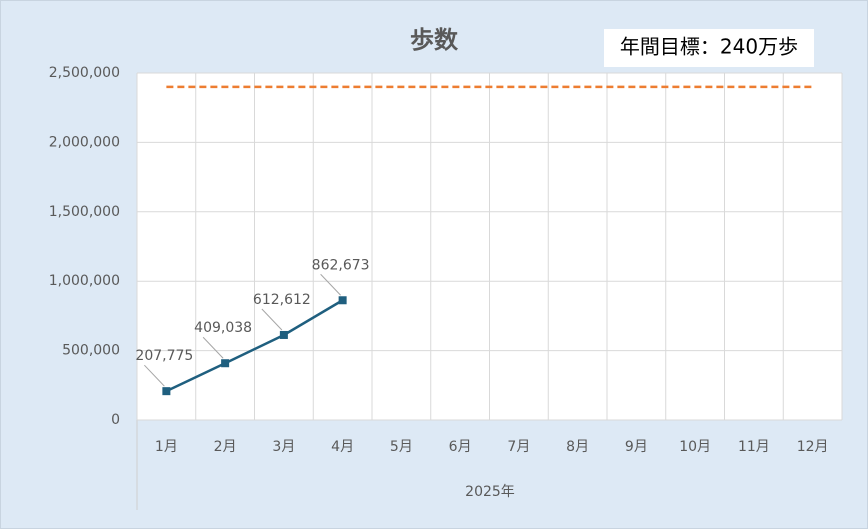  Describe the element at coordinates (223, 328) in the screenshot. I see `data-label: 409,038` at that location.